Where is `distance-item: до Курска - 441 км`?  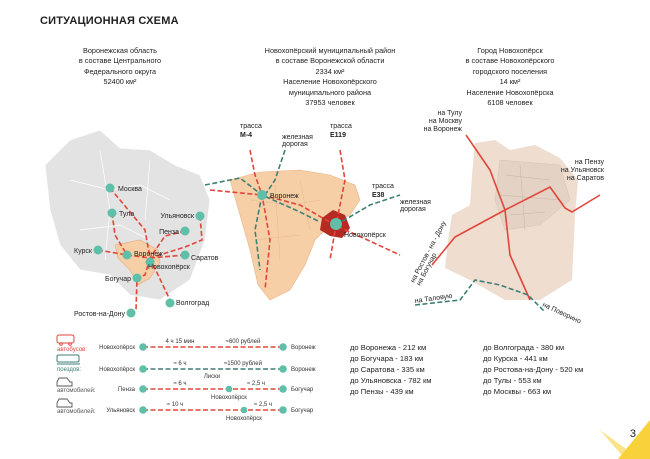
distance-item: до Курска - 441 км is located at coordinates (515, 358).